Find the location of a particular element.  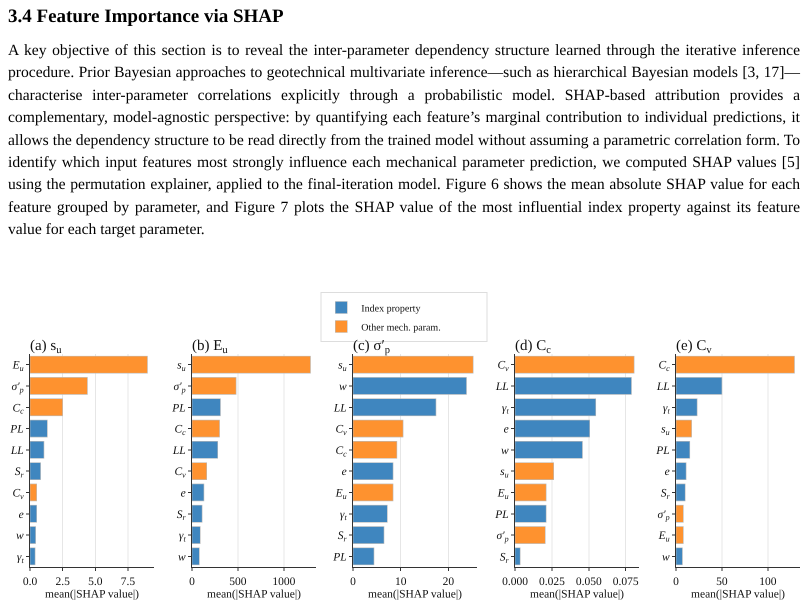

x-tick-label: 0.0 is located at coordinates (30, 582).